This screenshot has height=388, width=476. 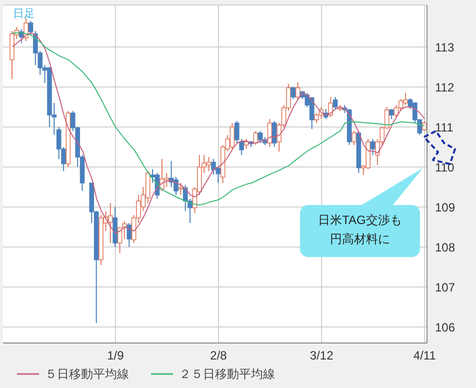 I want to click on y-tick-label: 107, so click(x=445, y=287).